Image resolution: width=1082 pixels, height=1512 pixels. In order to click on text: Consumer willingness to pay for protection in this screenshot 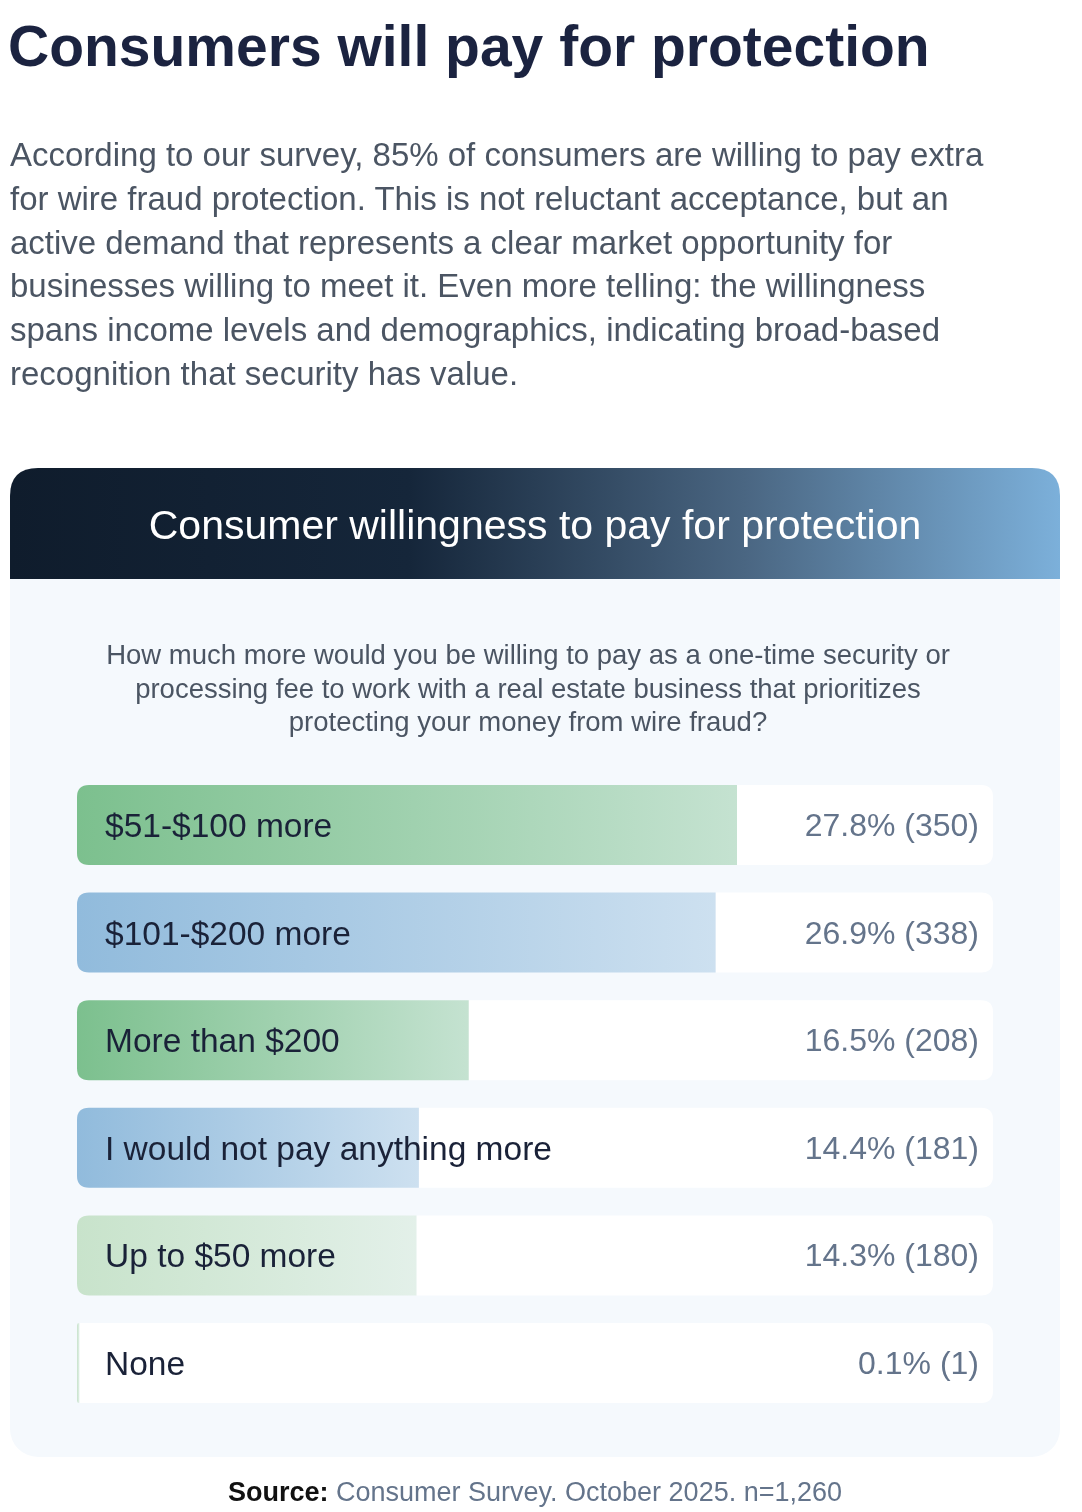, I will do `click(535, 525)`.